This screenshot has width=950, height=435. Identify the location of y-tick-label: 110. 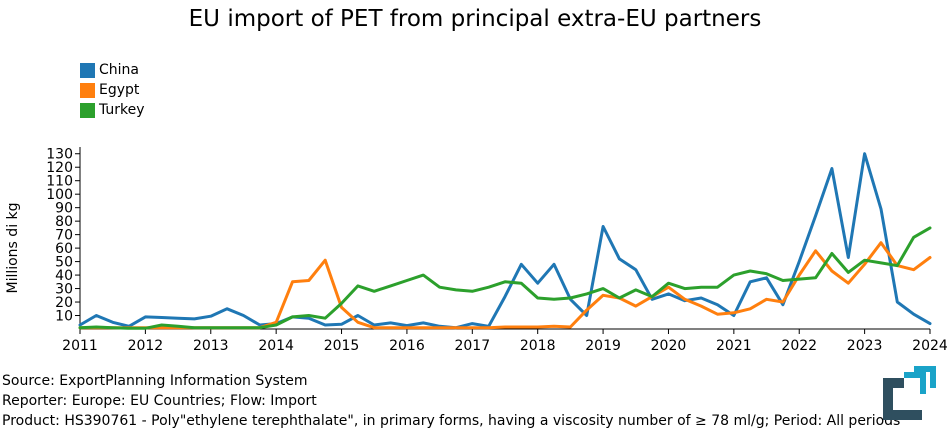
(59, 182).